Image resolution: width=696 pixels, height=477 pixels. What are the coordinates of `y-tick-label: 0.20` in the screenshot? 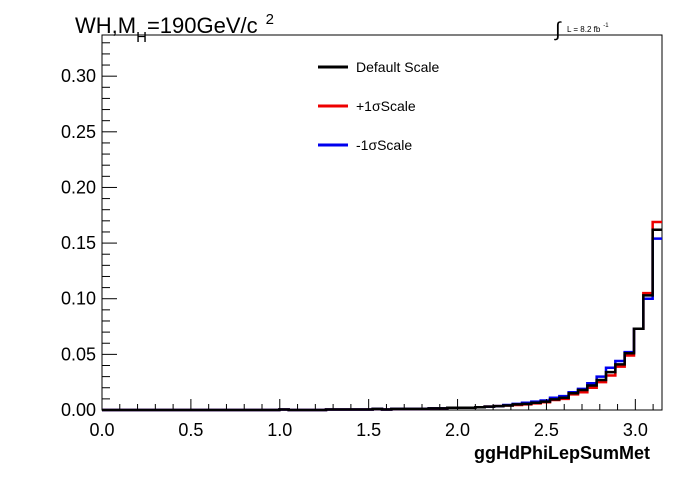 It's located at (78, 187).